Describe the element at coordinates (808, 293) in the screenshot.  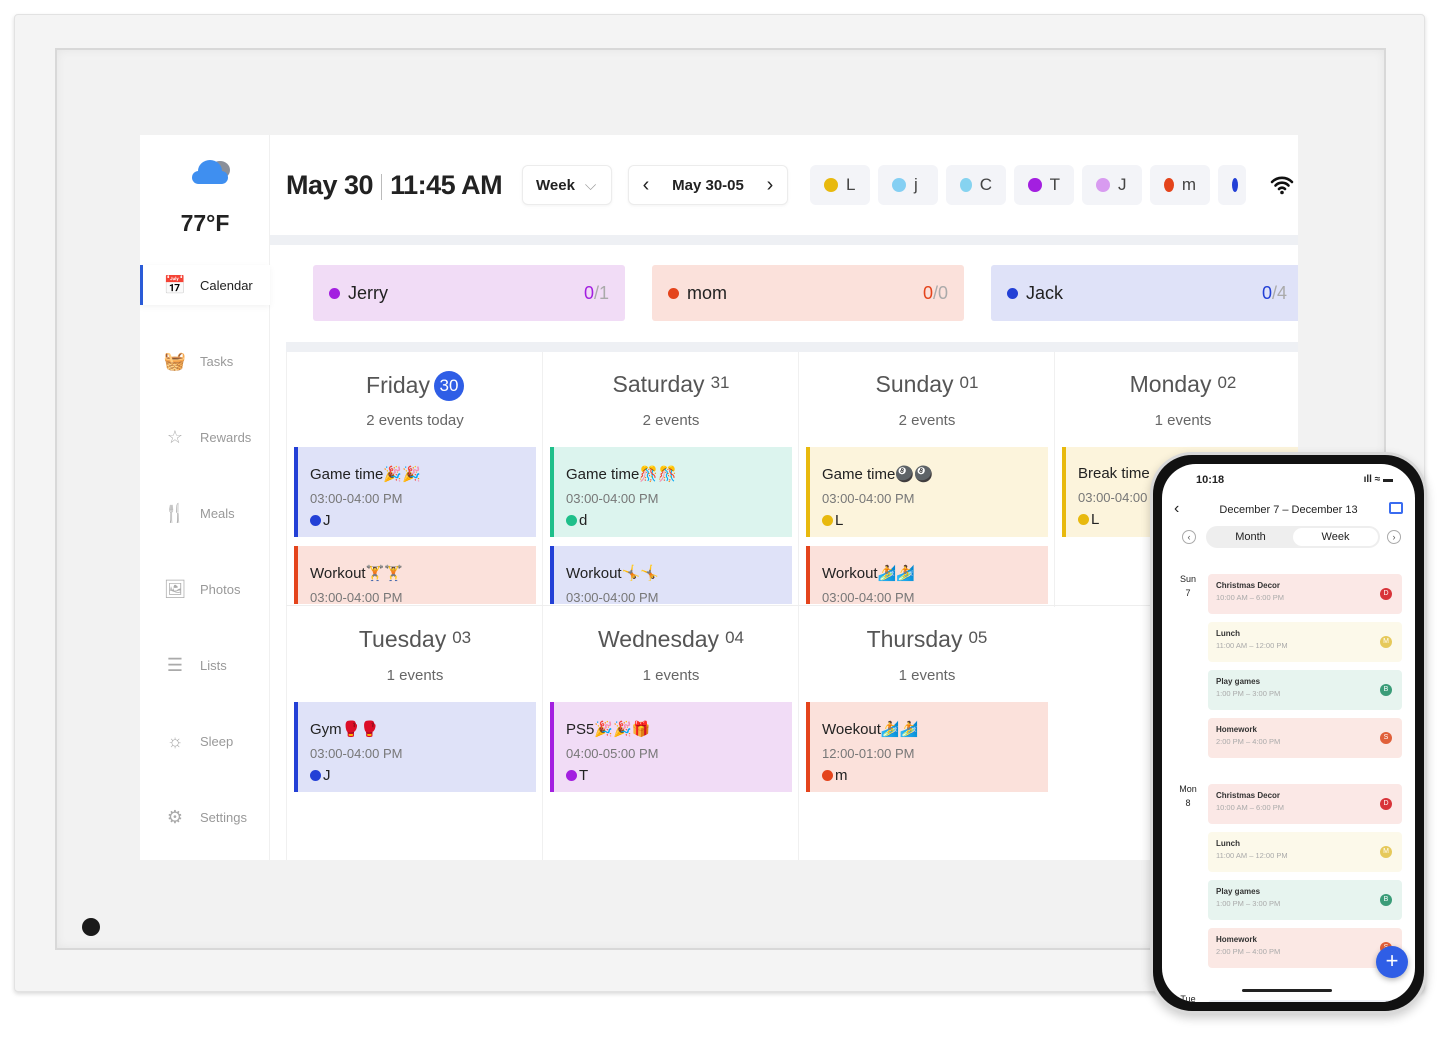
I see `profile-card-mom: mom 0/0` at that location.